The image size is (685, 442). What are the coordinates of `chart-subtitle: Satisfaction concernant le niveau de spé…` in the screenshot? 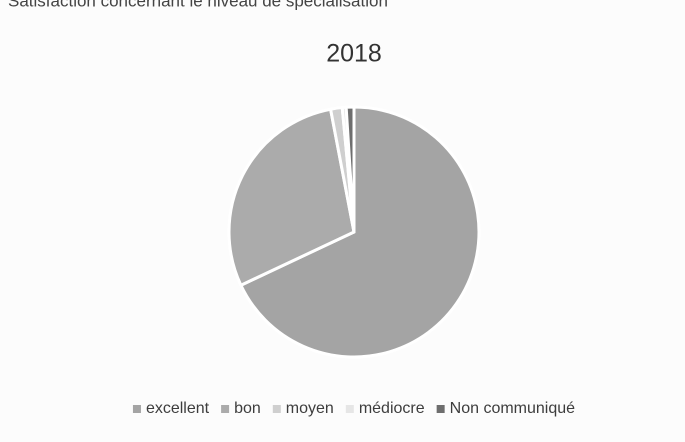 It's located at (198, 5).